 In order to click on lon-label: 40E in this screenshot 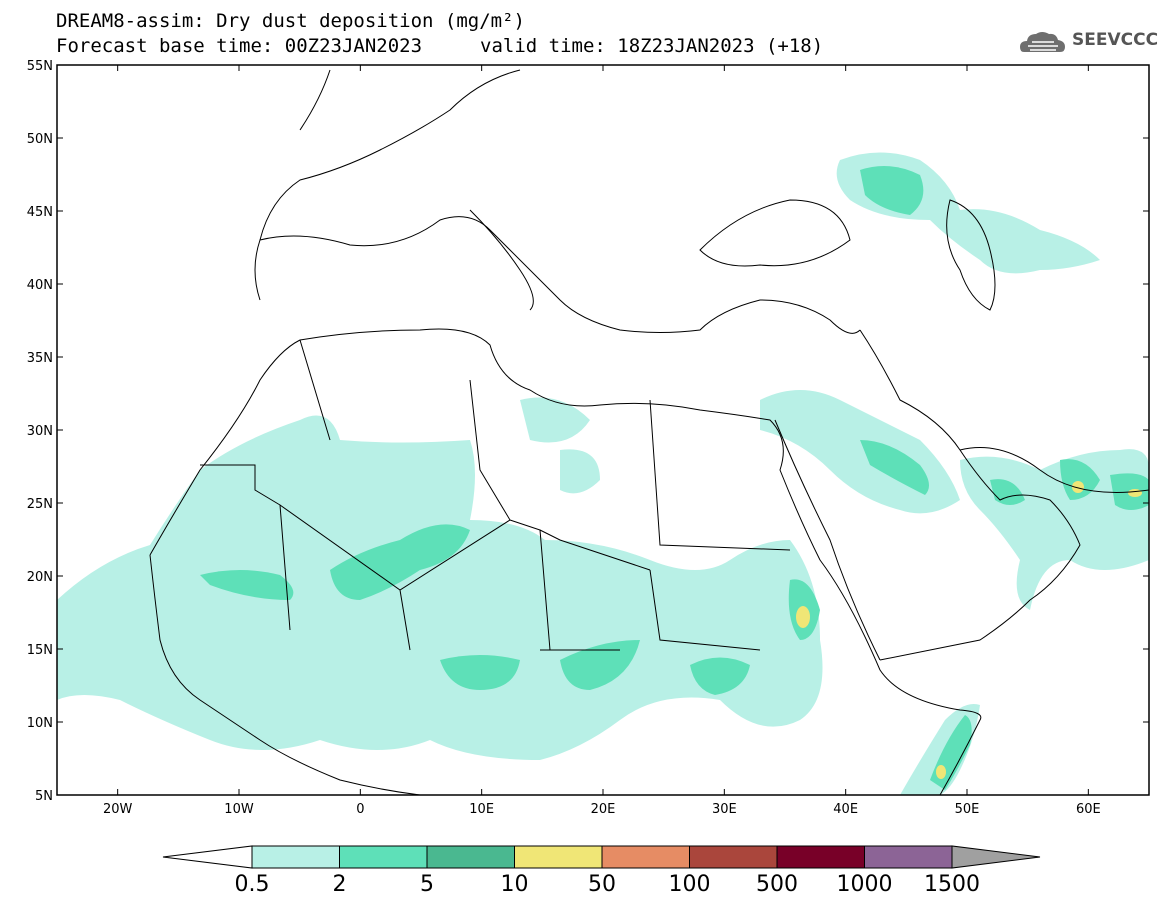, I will do `click(845, 809)`.